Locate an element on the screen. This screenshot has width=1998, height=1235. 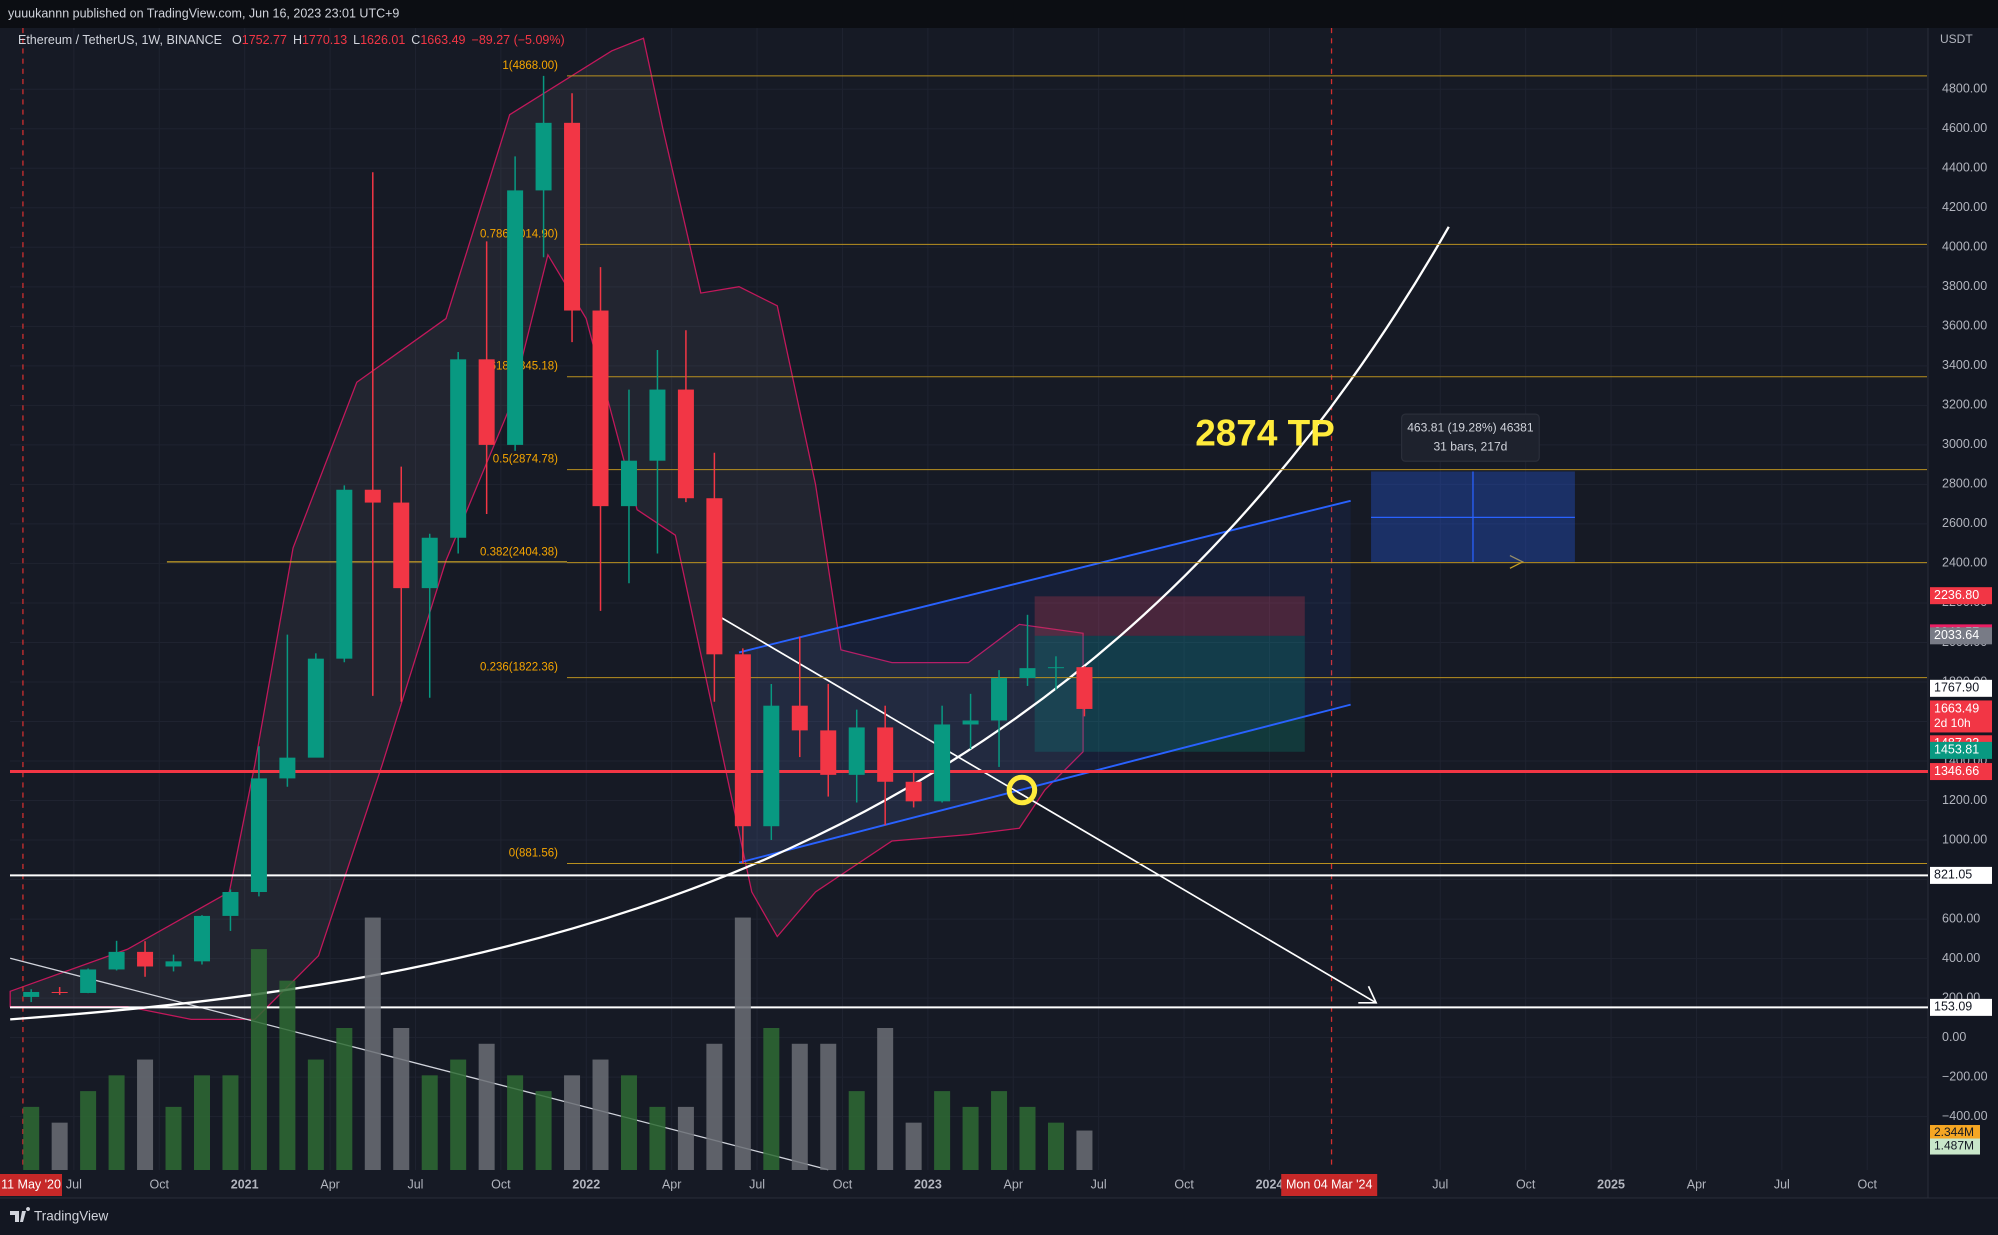
ohlc-value: 1770.13 is located at coordinates (324, 40).